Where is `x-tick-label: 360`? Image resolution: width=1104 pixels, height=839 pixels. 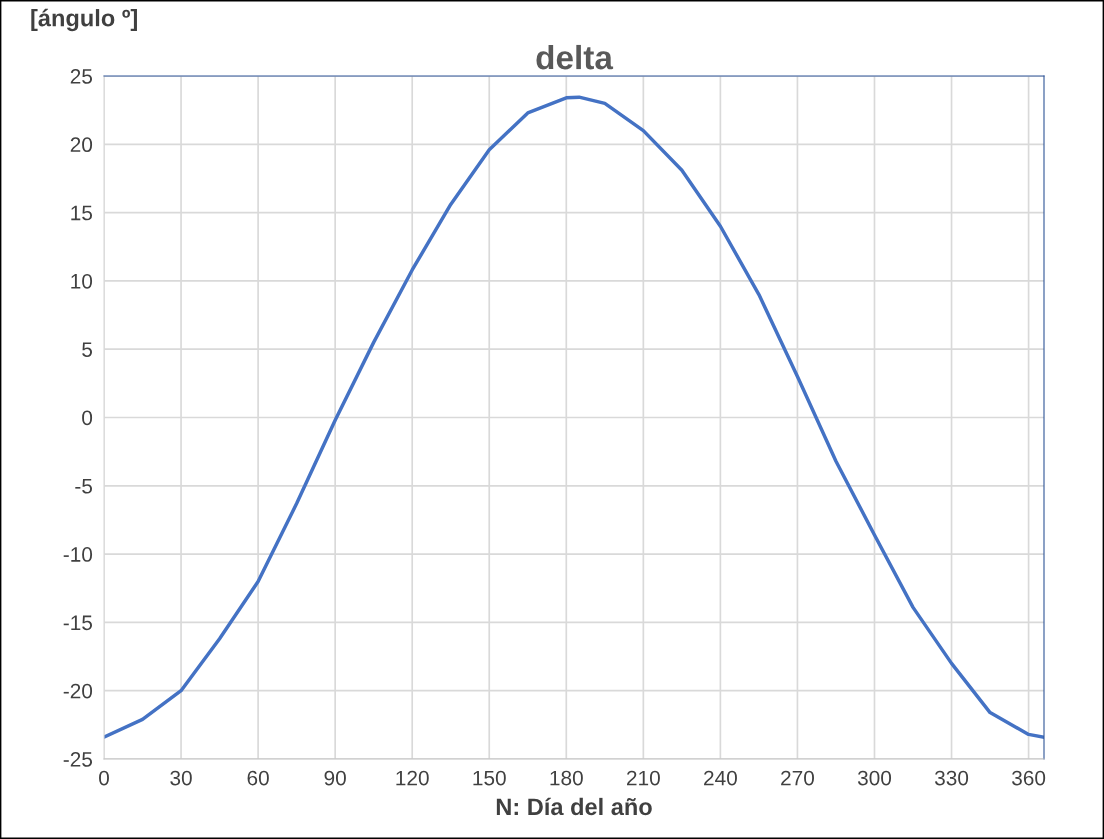 x-tick-label: 360 is located at coordinates (1029, 778).